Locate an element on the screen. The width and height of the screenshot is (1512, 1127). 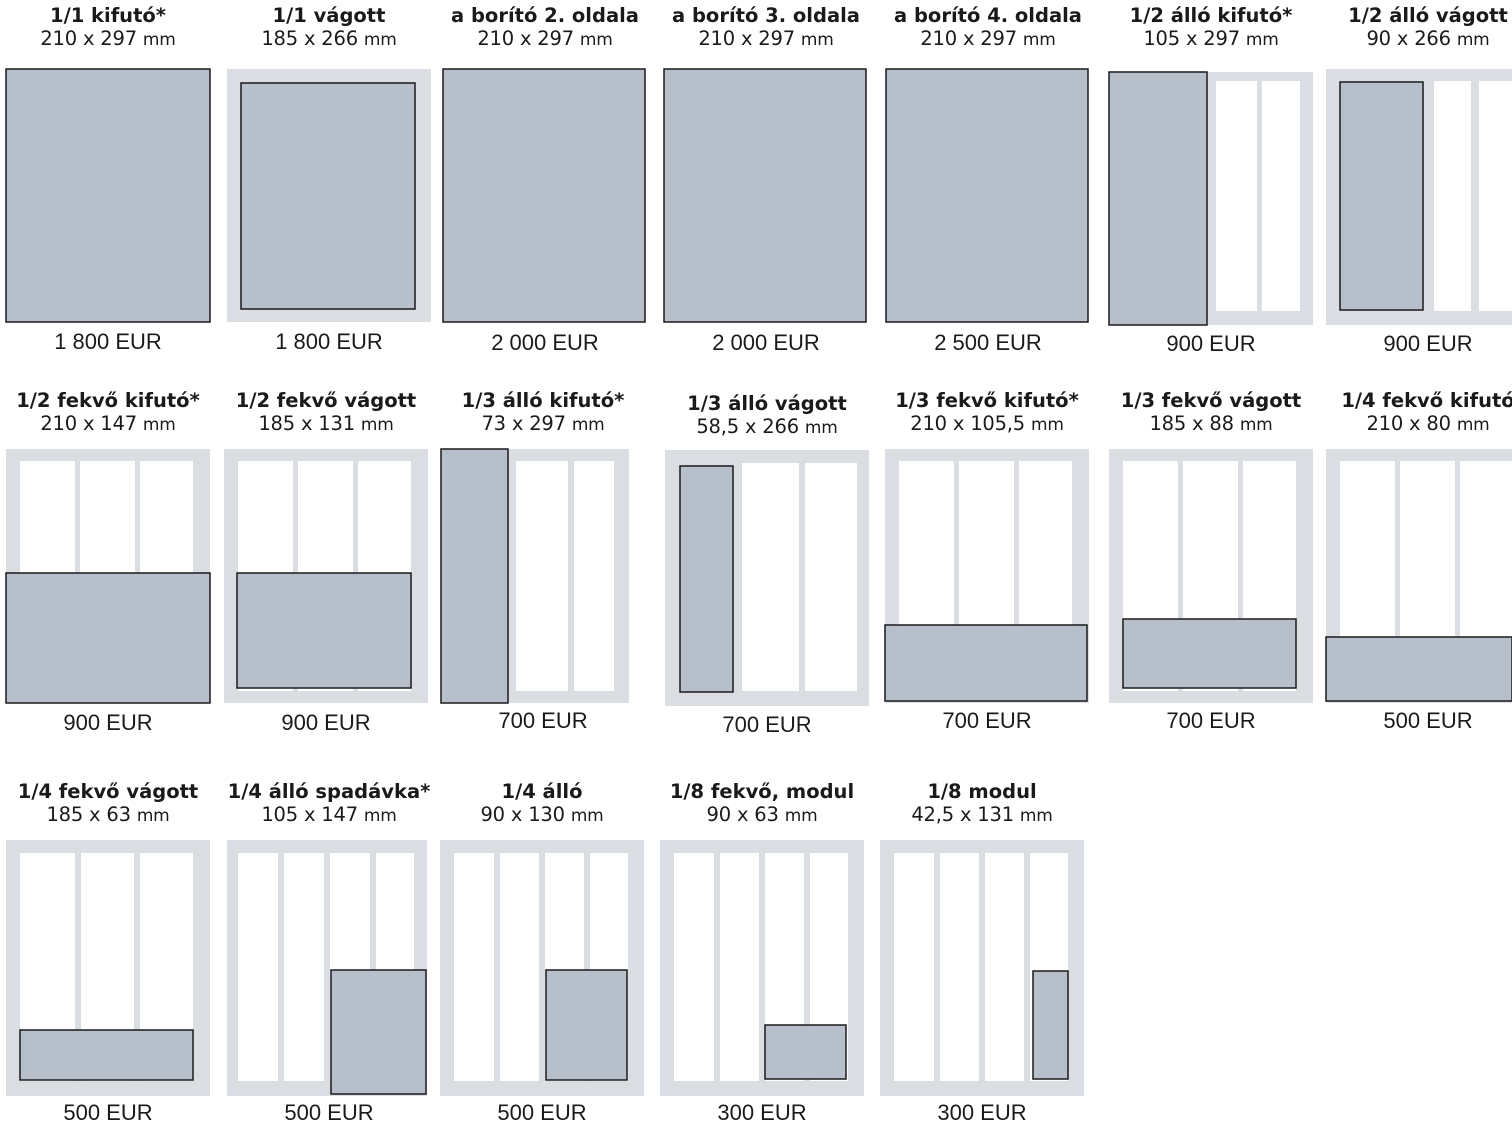
ad-dimensions: 42,5 x 131 mm is located at coordinates (982, 815).